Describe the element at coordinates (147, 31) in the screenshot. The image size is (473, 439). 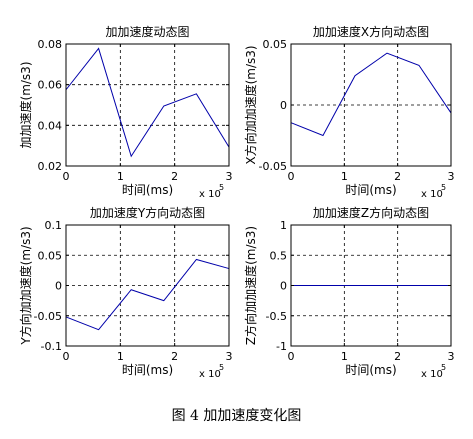
I see `chart-title: 加加速度动态图` at that location.